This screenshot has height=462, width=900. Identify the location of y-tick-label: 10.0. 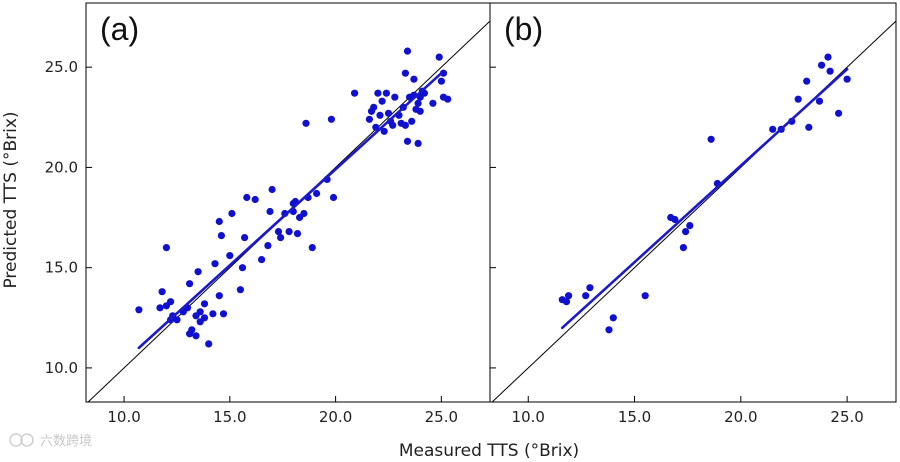
(61, 368).